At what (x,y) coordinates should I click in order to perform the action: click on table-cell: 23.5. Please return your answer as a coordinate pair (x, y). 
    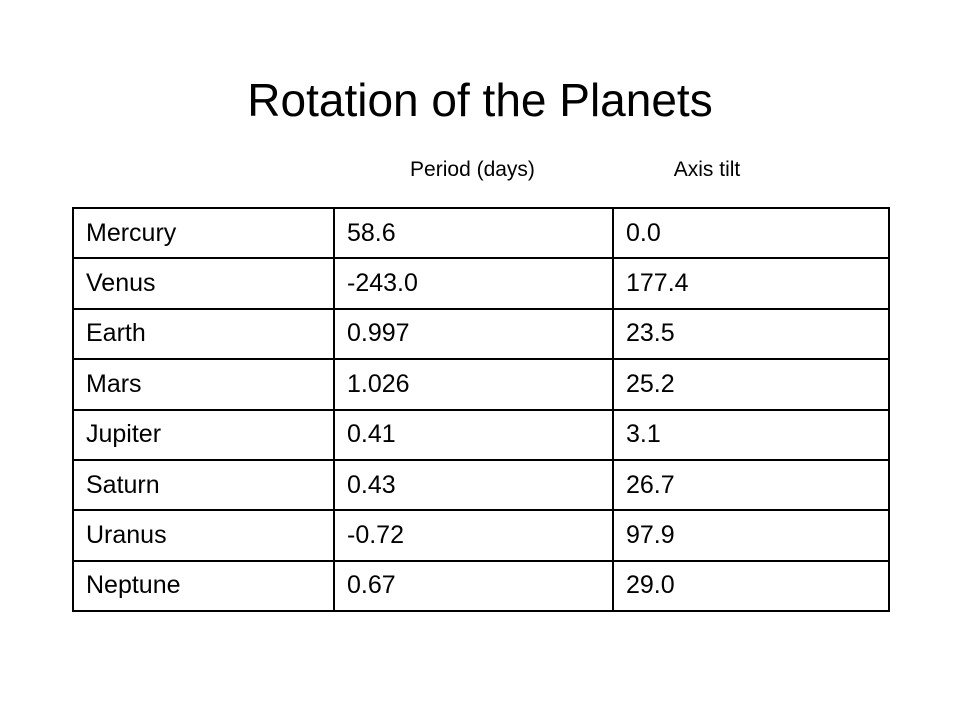
    Looking at the image, I should click on (751, 334).